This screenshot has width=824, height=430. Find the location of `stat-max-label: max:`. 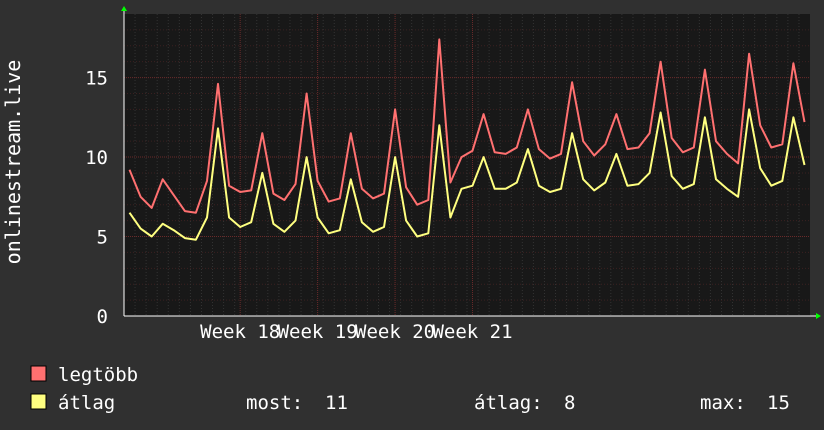

stat-max-label: max: is located at coordinates (723, 403).